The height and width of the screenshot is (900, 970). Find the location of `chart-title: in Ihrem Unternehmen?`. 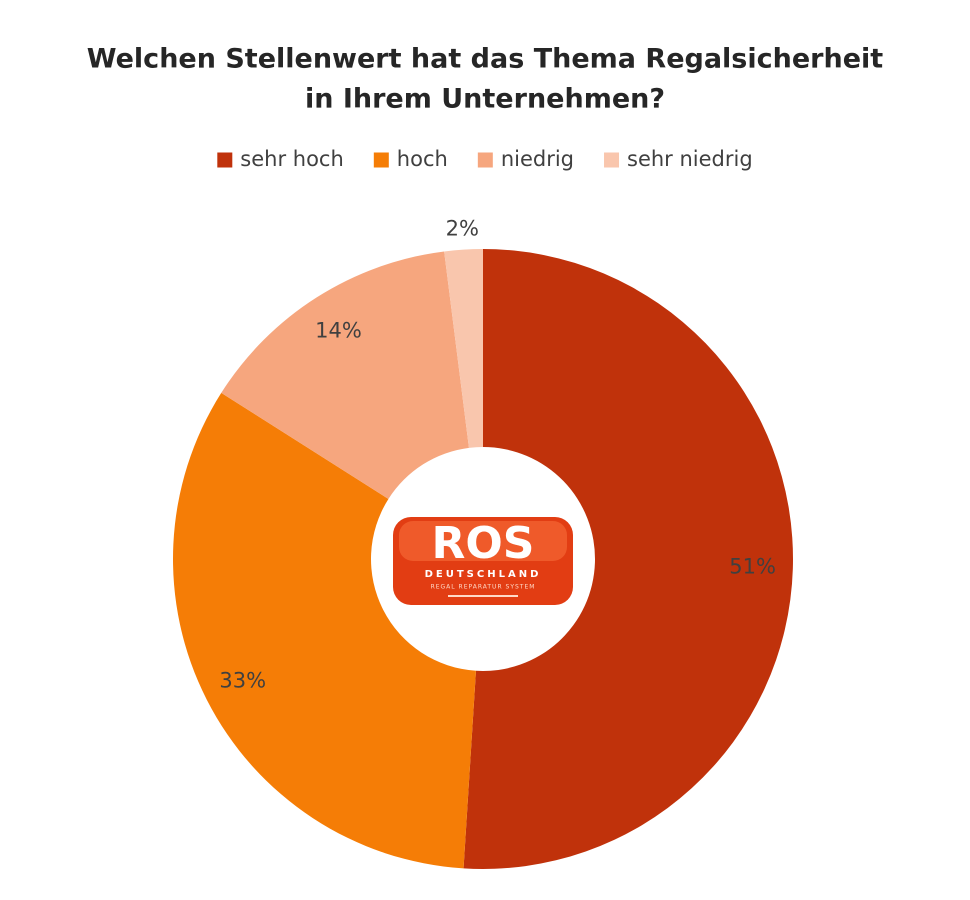

chart-title: in Ihrem Unternehmen? is located at coordinates (485, 99).